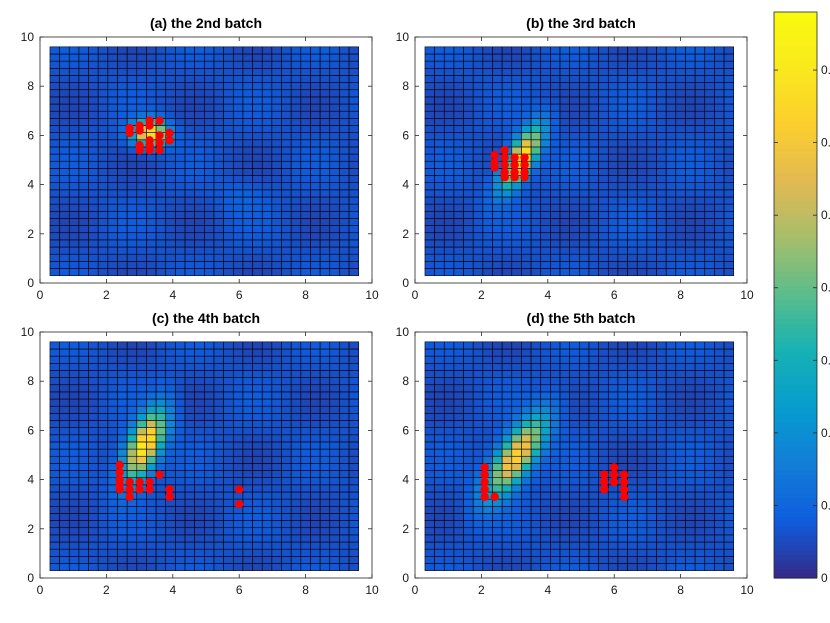 This screenshot has width=830, height=623. I want to click on sample-point, so click(524, 165).